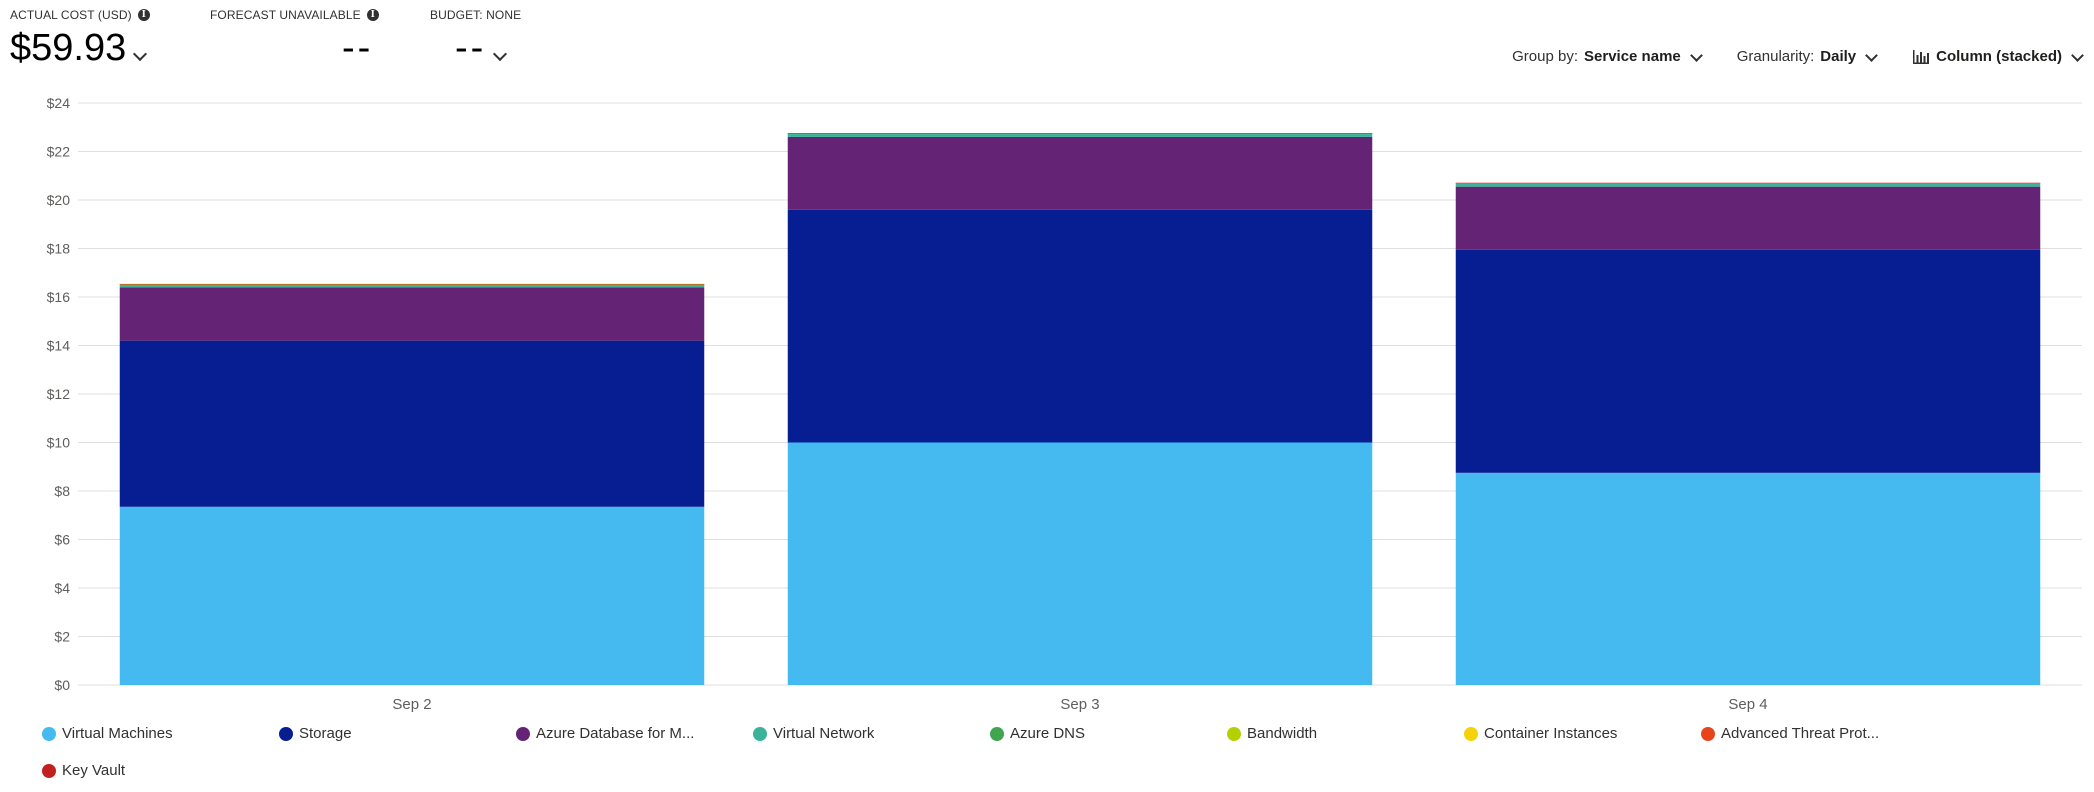 This screenshot has width=2094, height=792. What do you see at coordinates (62, 588) in the screenshot?
I see `y-tick-label: $4` at bounding box center [62, 588].